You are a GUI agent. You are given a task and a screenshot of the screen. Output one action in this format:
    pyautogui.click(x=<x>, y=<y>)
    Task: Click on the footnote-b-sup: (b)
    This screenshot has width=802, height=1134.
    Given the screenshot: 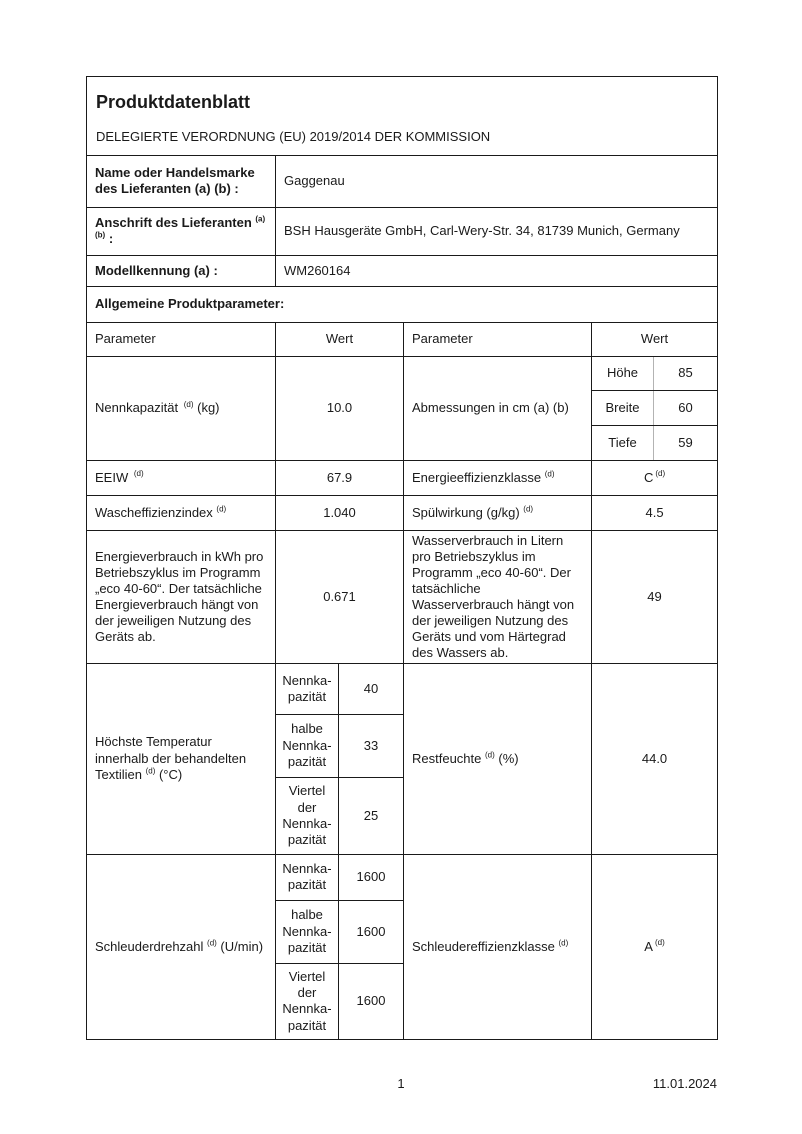 What is the action you would take?
    pyautogui.click(x=100, y=235)
    